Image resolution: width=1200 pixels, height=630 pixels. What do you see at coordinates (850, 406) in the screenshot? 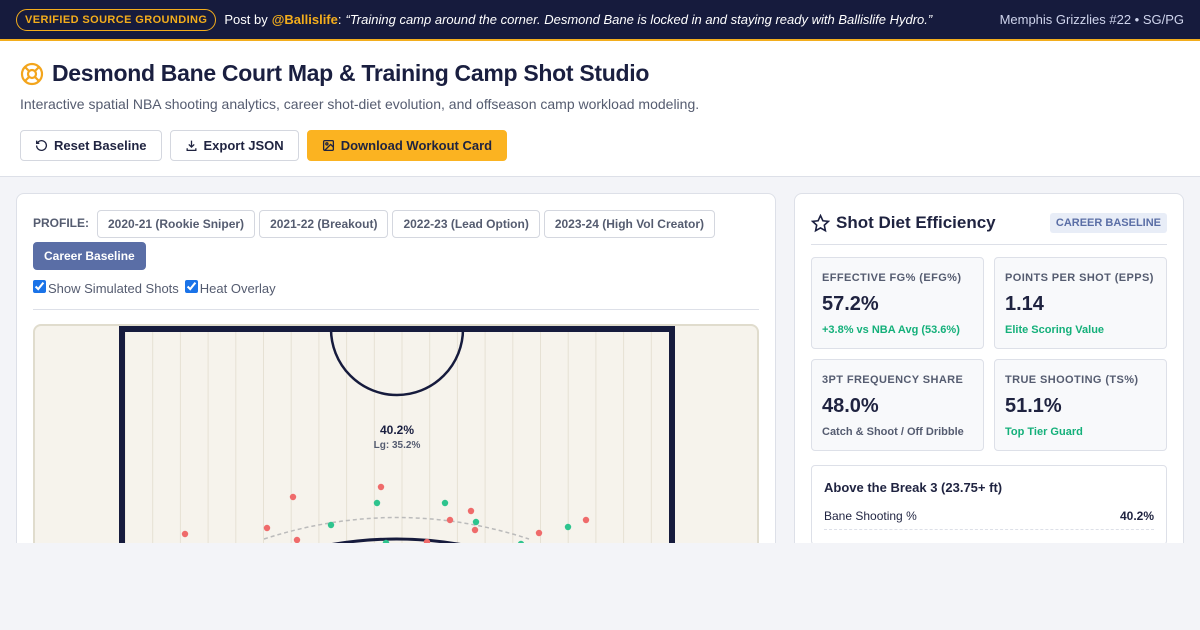
I see `metric-value: 48.0%` at bounding box center [850, 406].